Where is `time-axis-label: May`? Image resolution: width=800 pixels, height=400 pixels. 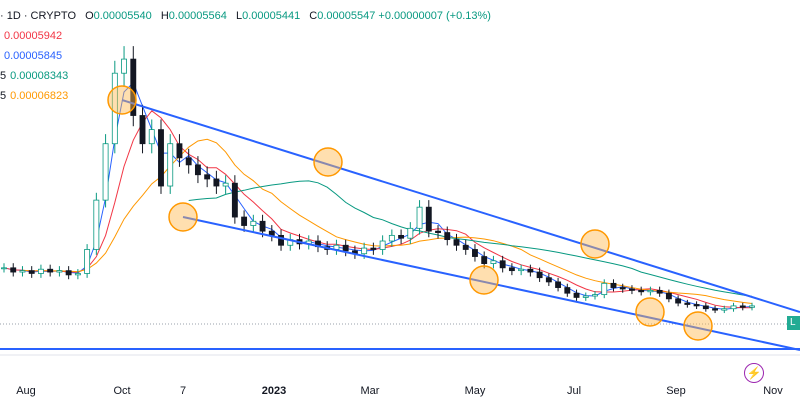 time-axis-label: May is located at coordinates (475, 391).